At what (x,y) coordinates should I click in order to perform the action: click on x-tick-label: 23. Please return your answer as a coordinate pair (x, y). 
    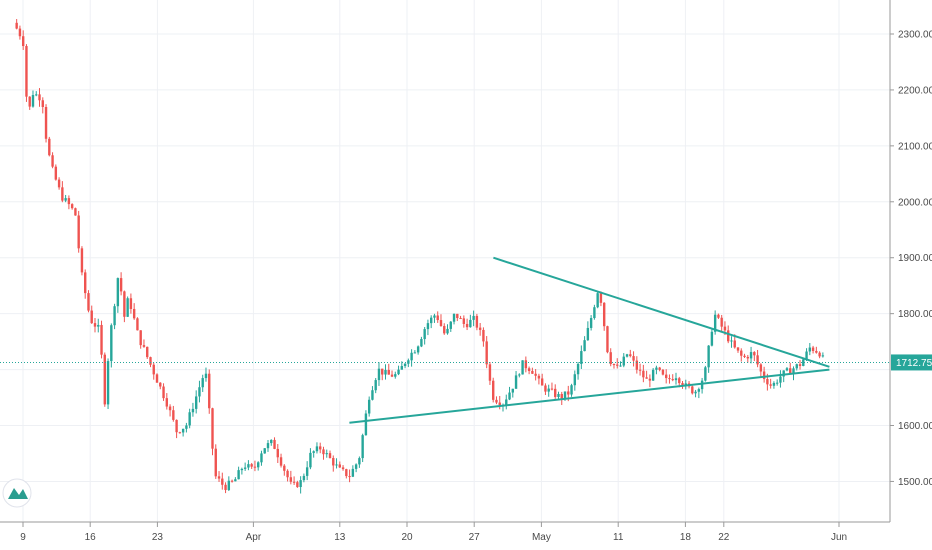
    Looking at the image, I should click on (158, 537).